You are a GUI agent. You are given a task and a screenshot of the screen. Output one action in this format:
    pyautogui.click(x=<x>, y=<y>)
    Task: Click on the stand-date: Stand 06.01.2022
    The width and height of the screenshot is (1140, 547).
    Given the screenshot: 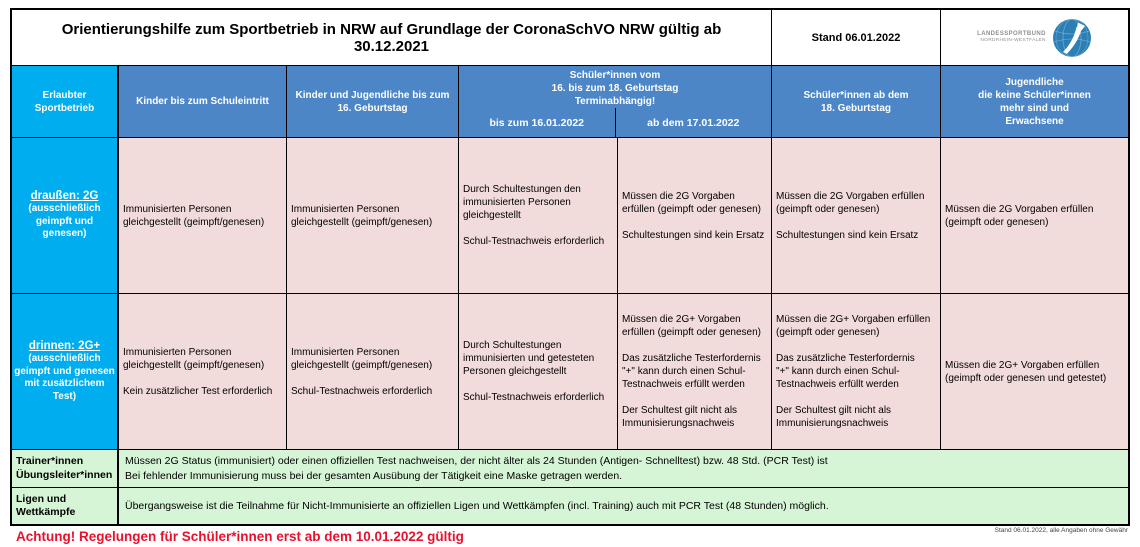 What is the action you would take?
    pyautogui.click(x=856, y=38)
    